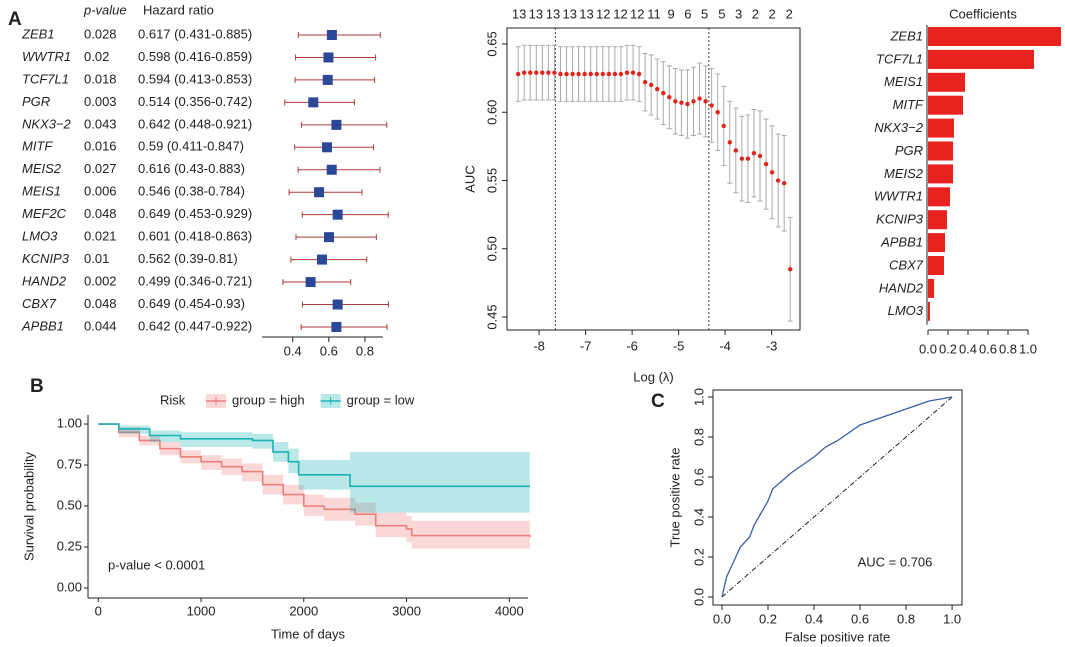  I want to click on y-tick-label: 0.65, so click(491, 43).